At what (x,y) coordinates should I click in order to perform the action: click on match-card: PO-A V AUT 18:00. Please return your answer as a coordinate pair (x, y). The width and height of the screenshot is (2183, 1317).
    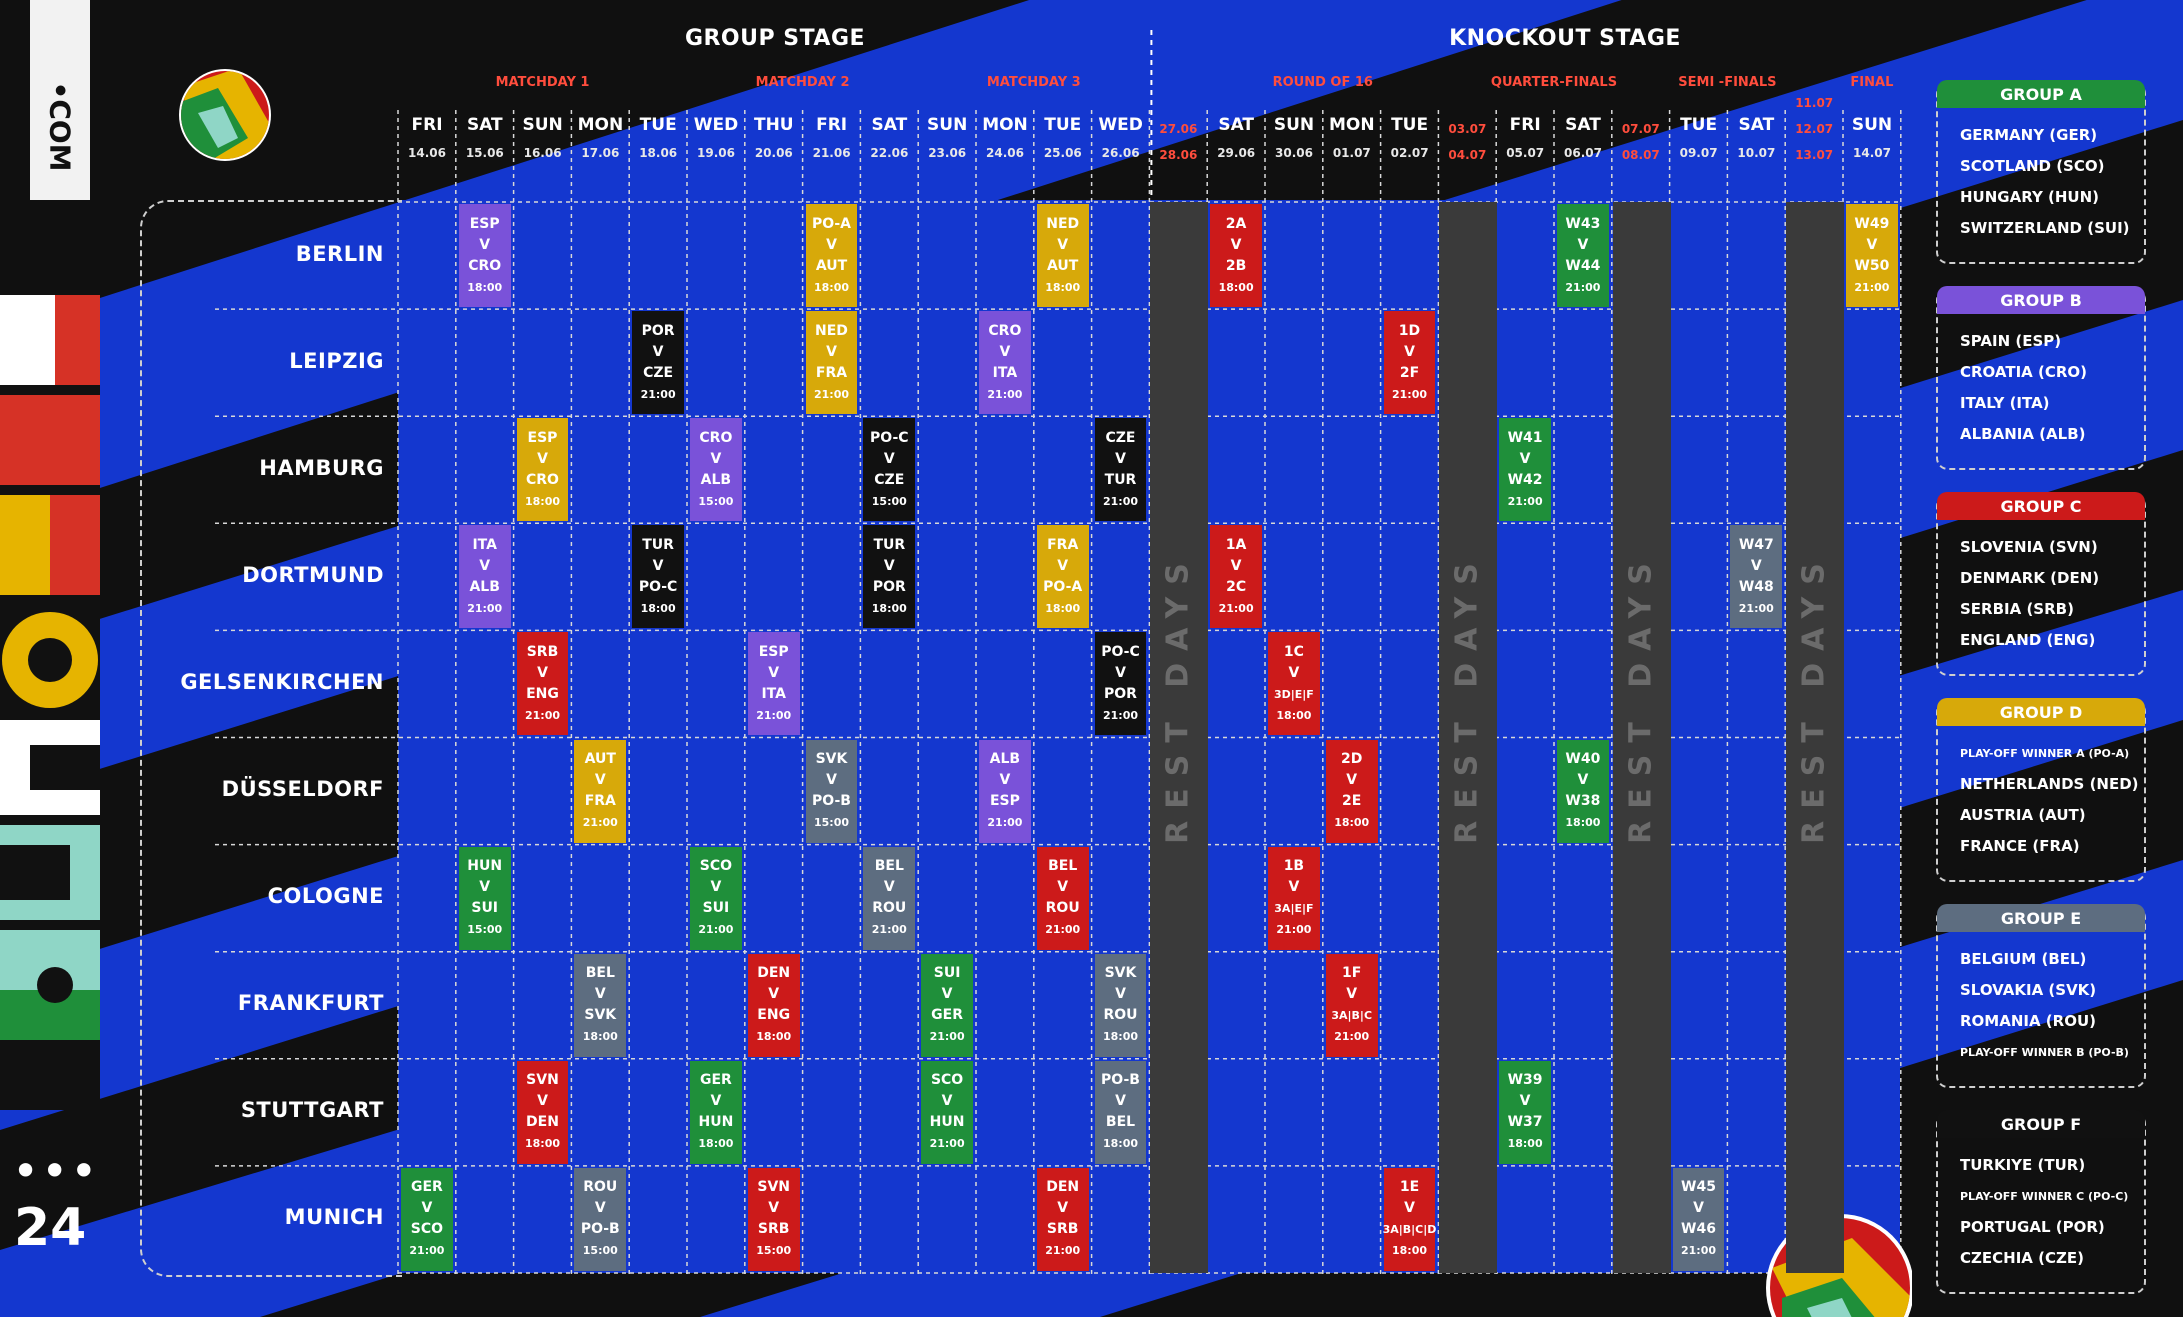
    Looking at the image, I should click on (831, 256).